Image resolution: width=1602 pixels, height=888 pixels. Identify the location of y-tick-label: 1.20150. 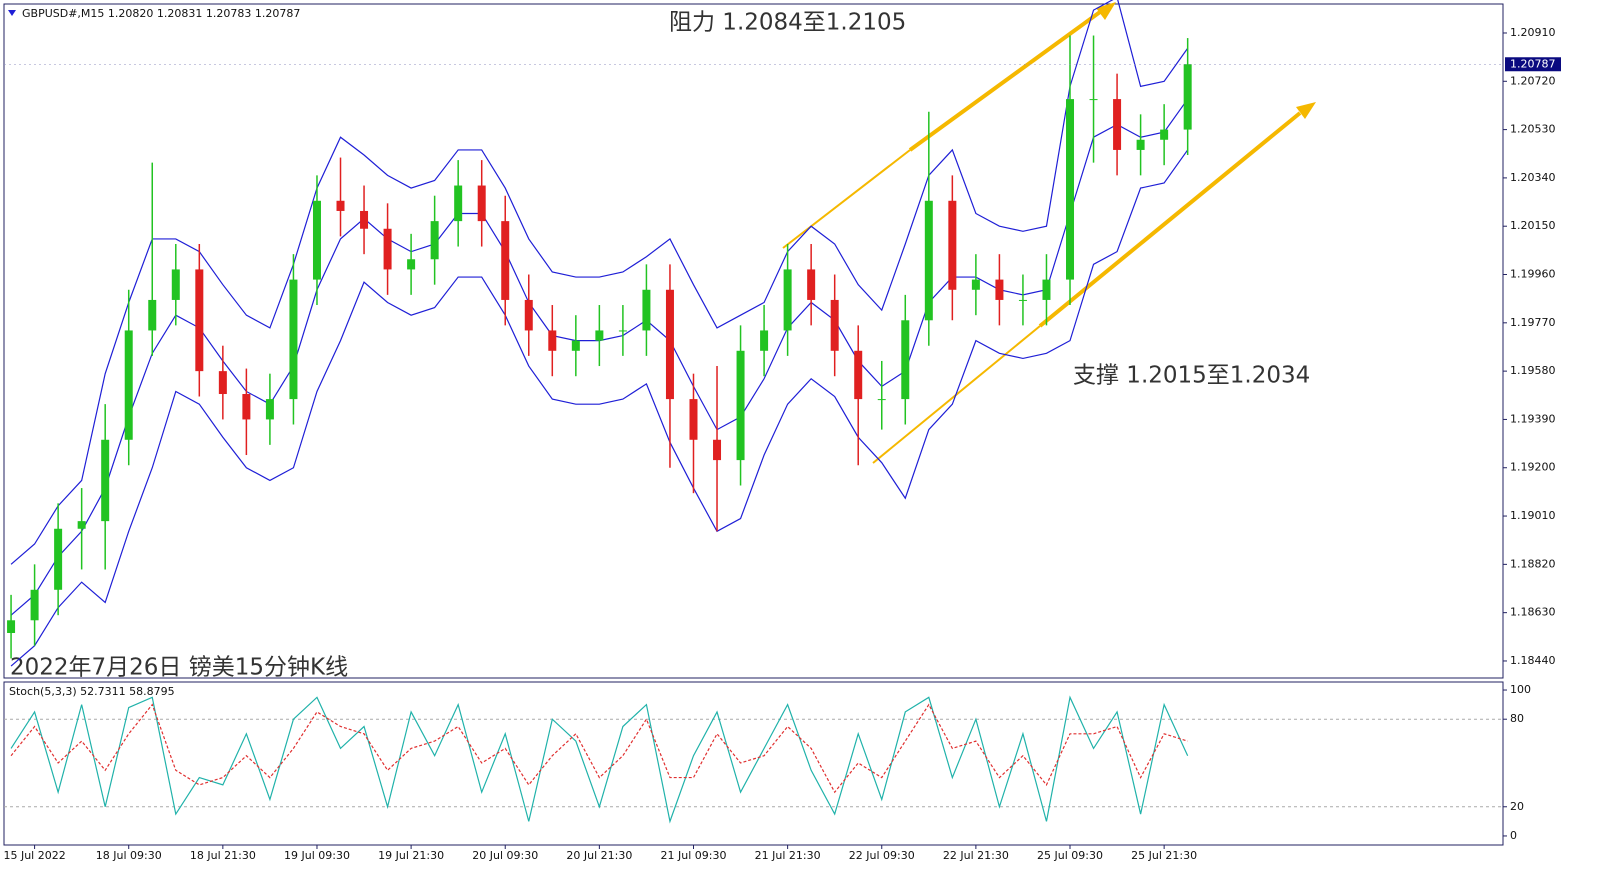
(1533, 225).